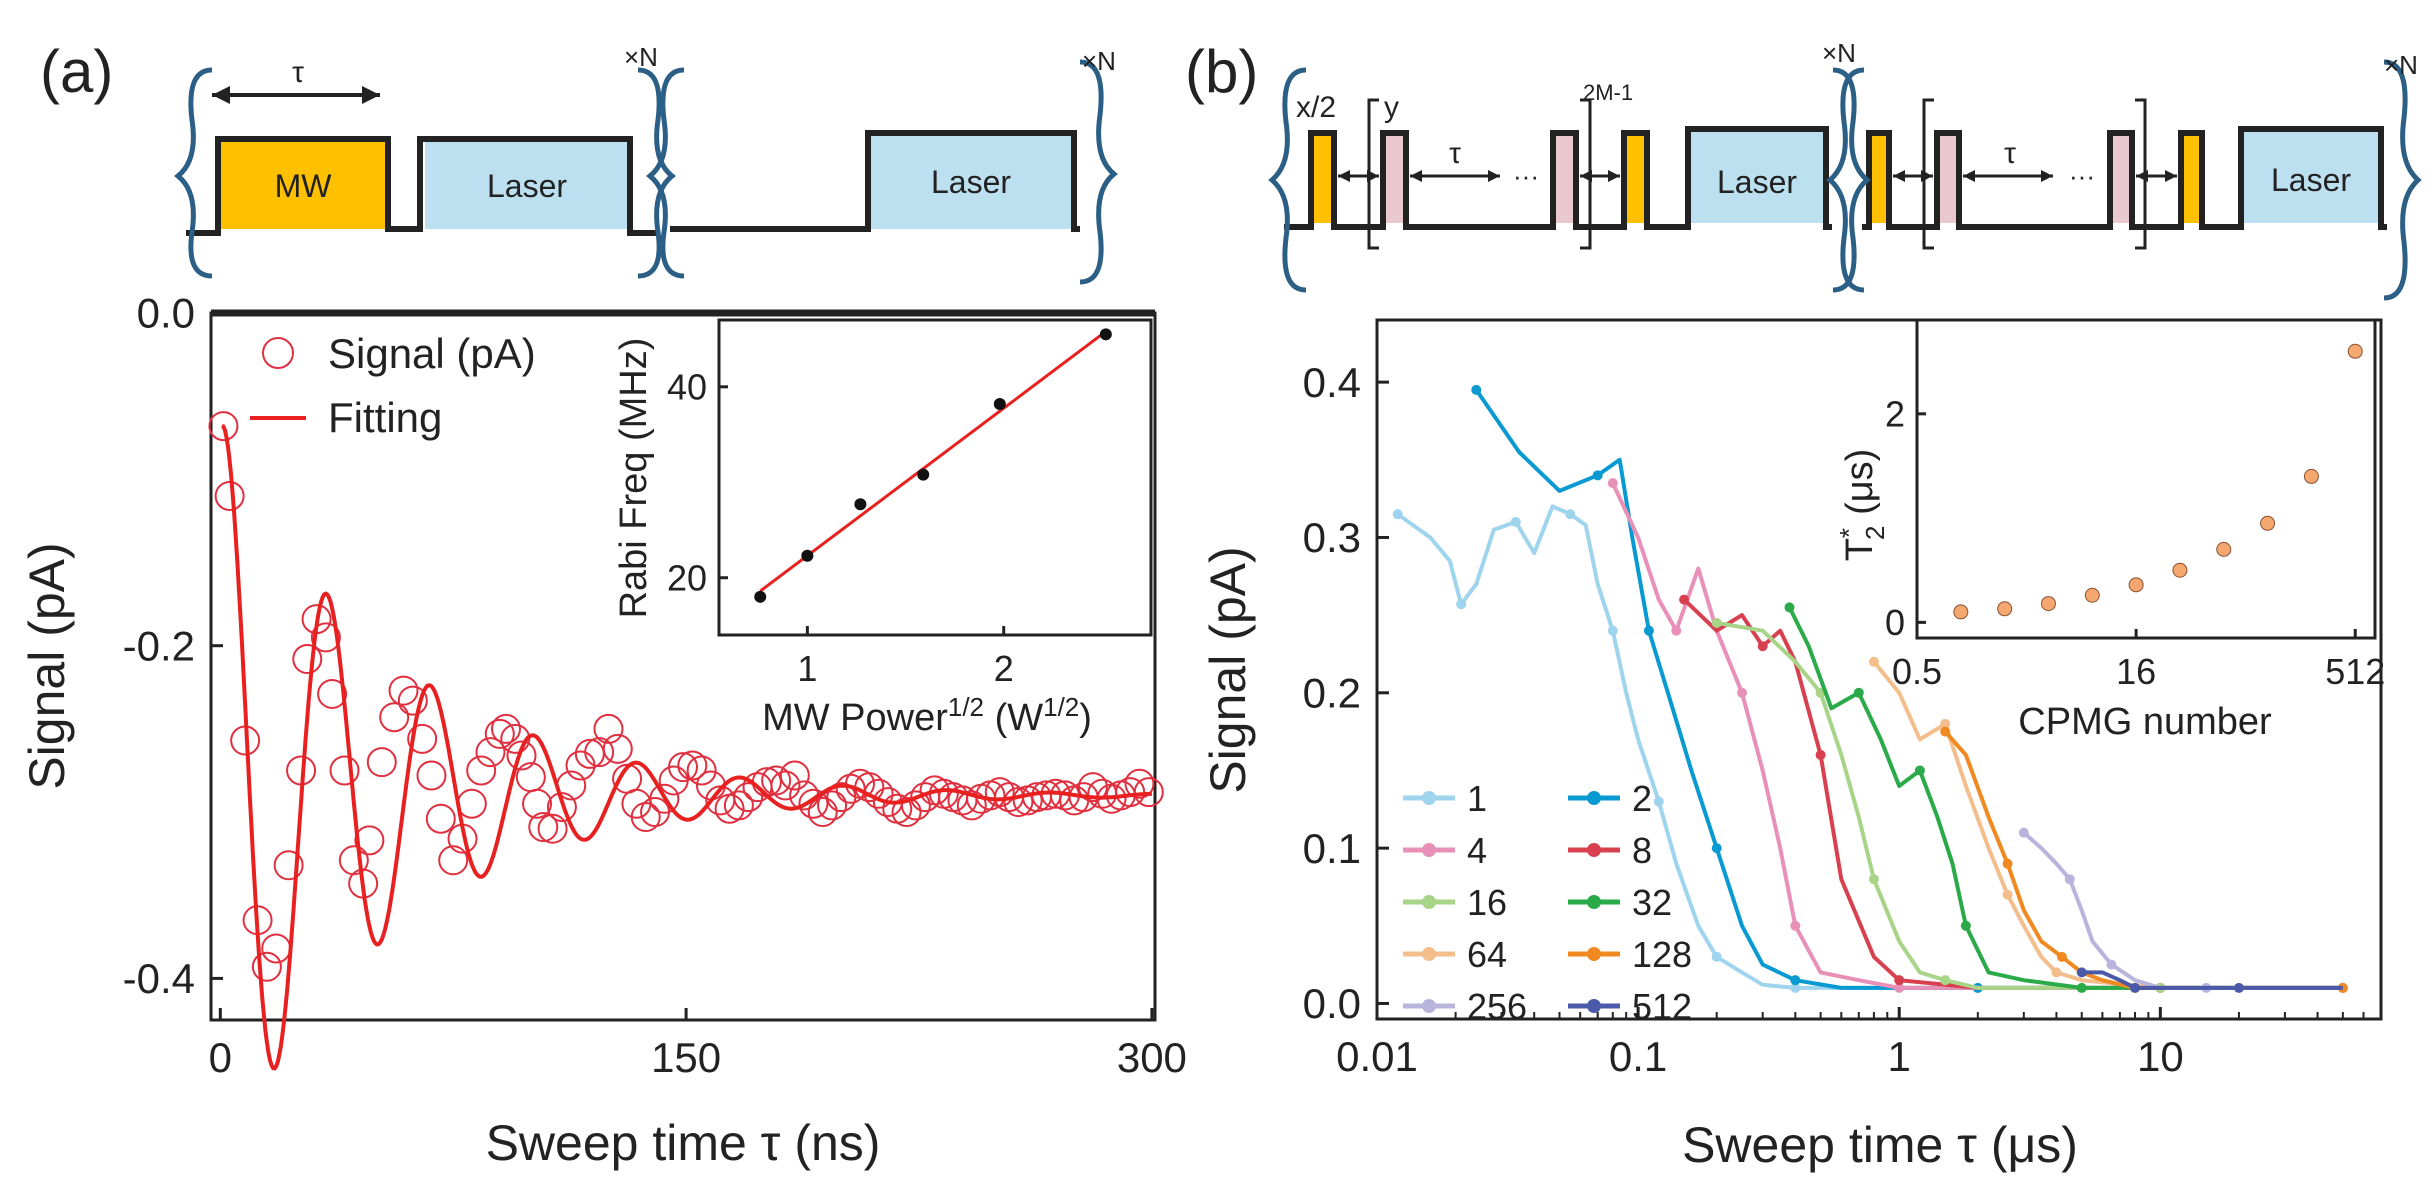  What do you see at coordinates (220, 1057) in the screenshot?
I see `rabi-x-tick-label: 0` at bounding box center [220, 1057].